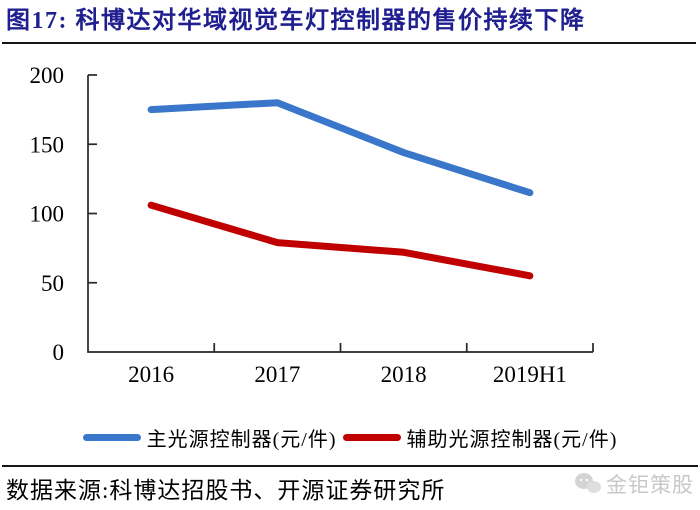 The height and width of the screenshot is (510, 700). What do you see at coordinates (59, 352) in the screenshot?
I see `svg-text: 0` at bounding box center [59, 352].